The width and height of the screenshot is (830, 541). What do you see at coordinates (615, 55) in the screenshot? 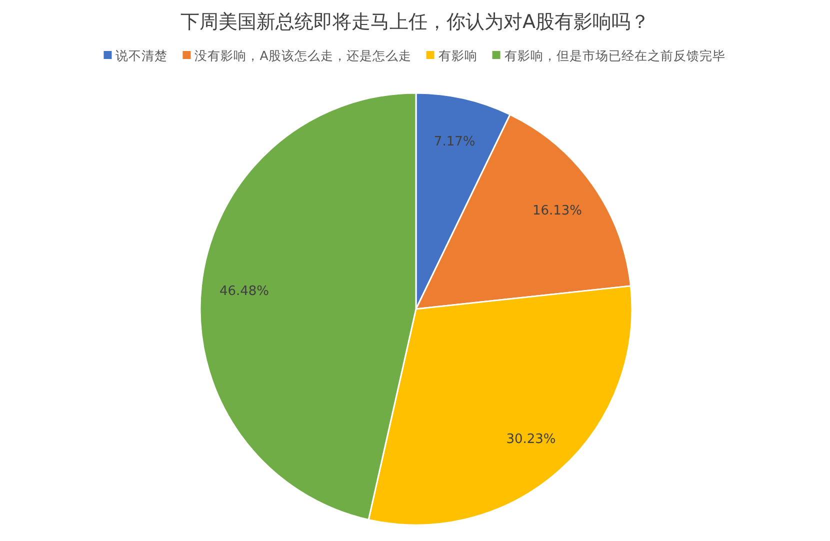
I see `legend-label: 有影响，但是市场已经在之前反馈完毕` at bounding box center [615, 55].